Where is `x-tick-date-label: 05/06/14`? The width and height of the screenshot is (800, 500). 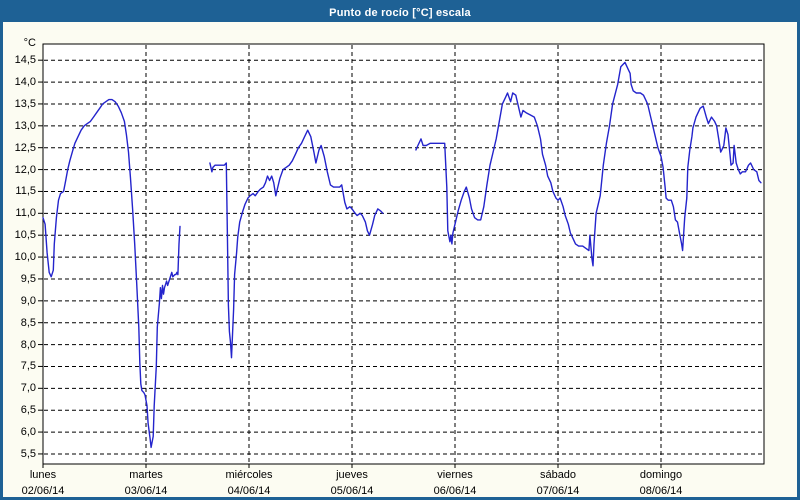
x-tick-date-label: 05/06/14 is located at coordinates (352, 491).